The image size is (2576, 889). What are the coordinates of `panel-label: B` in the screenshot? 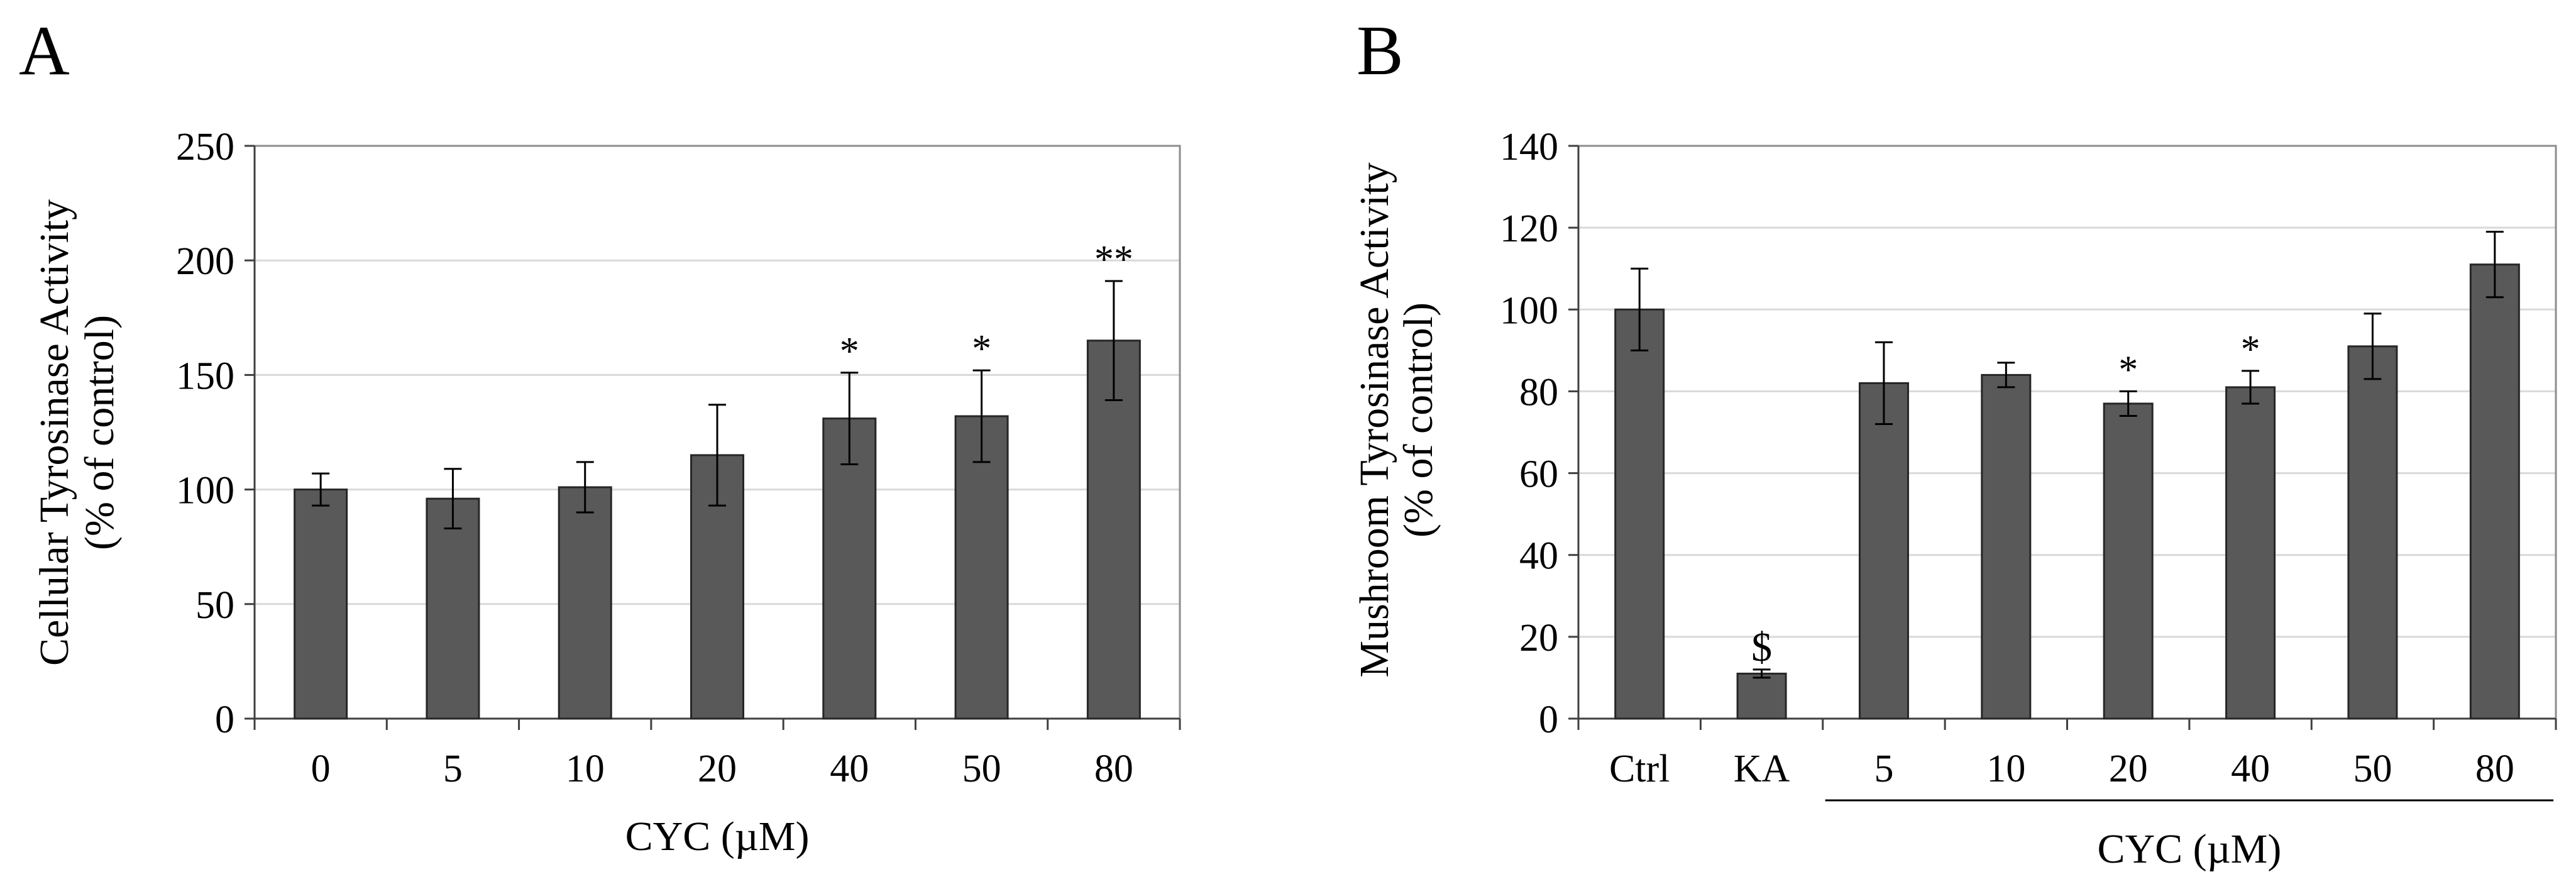 It's located at (1380, 51).